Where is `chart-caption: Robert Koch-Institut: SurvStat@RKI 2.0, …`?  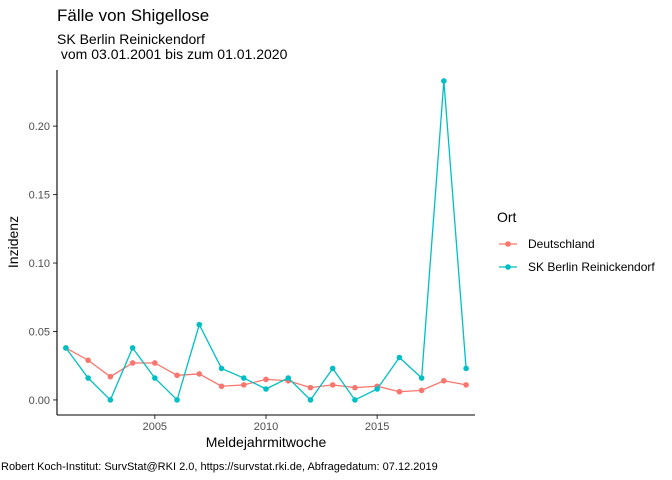 chart-caption: Robert Koch-Institut: SurvStat@RKI 2.0, … is located at coordinates (219, 467).